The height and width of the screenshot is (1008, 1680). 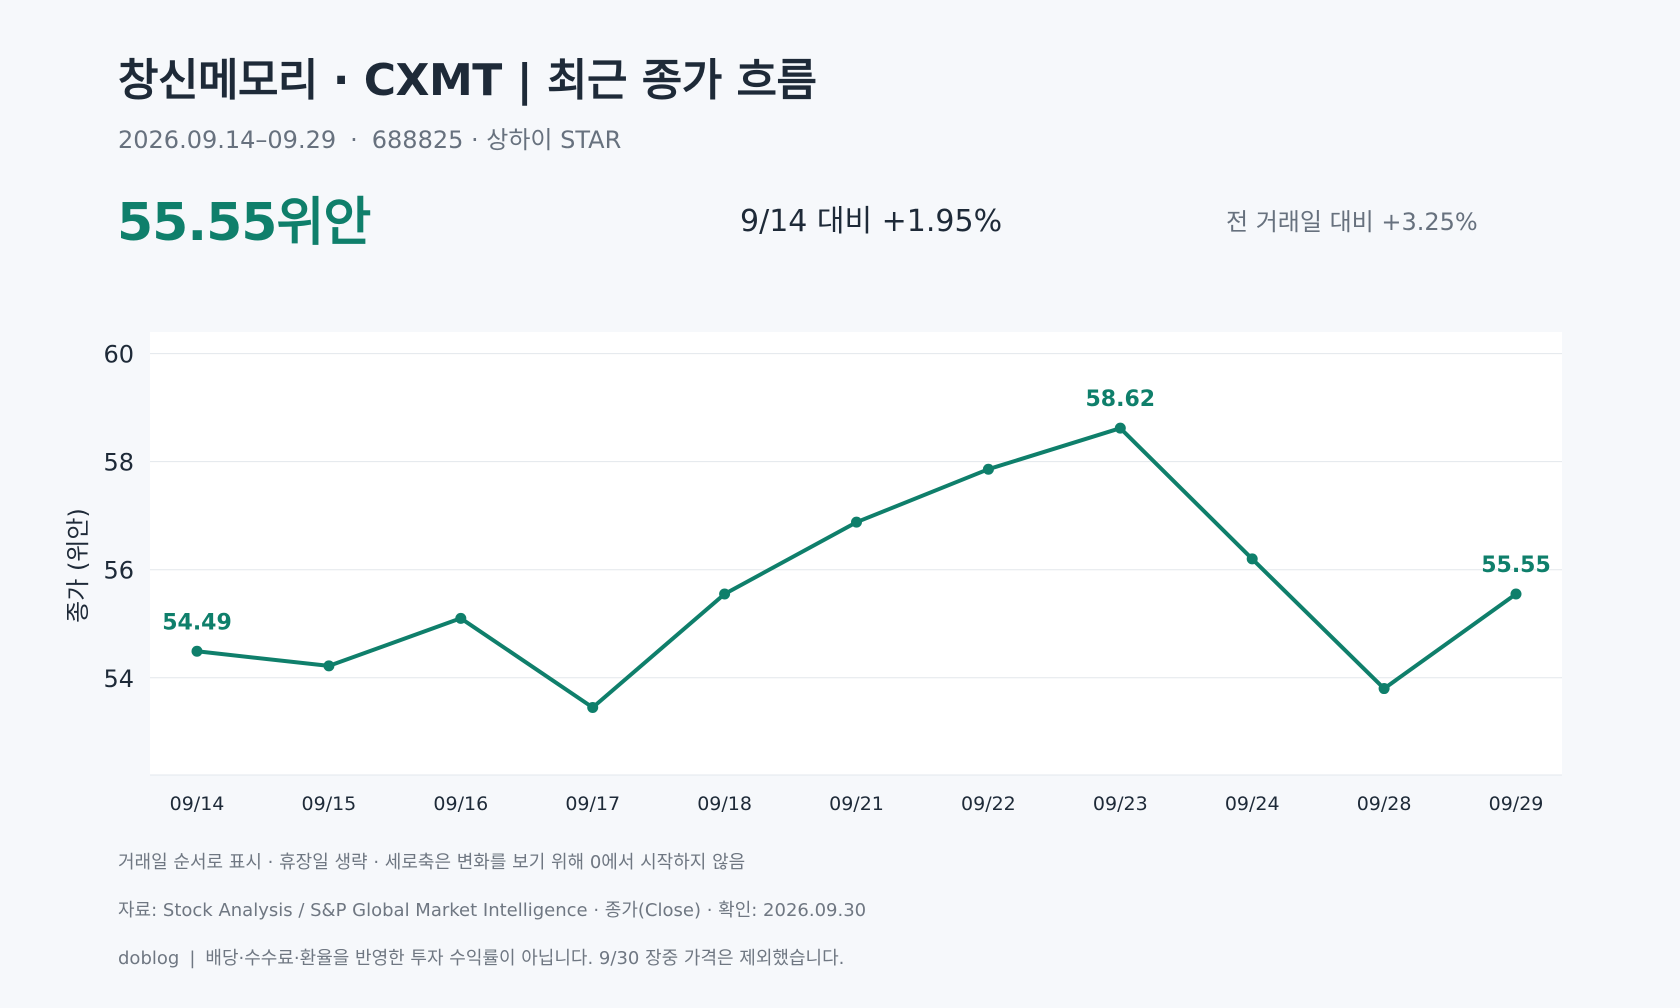 What do you see at coordinates (1516, 804) in the screenshot?
I see `x-tick-label: 09/29` at bounding box center [1516, 804].